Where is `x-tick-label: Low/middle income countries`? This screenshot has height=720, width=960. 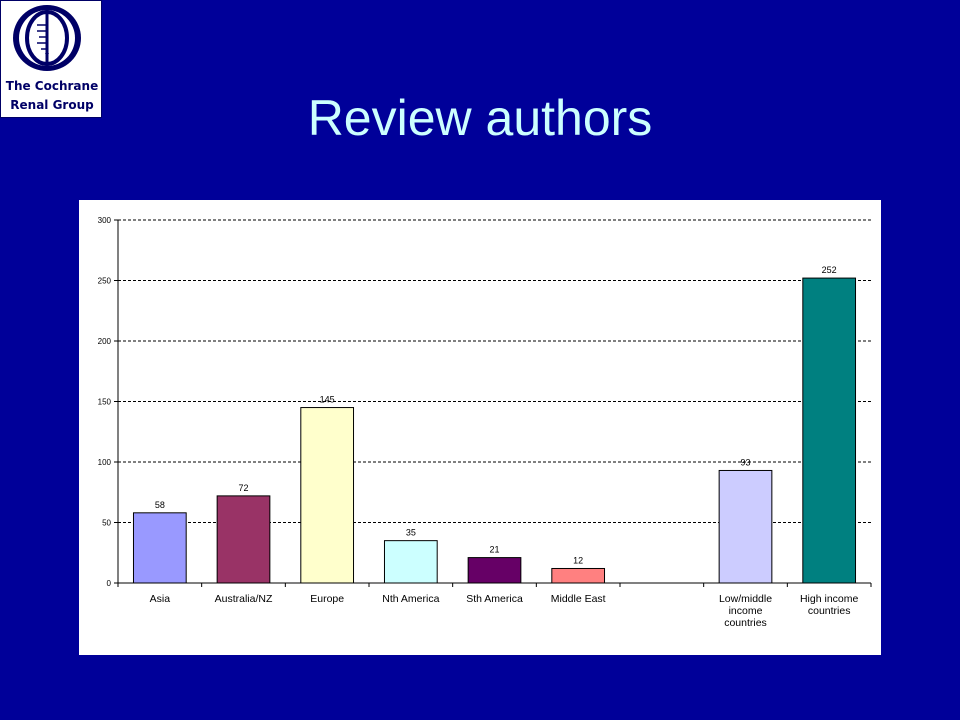 x-tick-label: Low/middle income countries is located at coordinates (745, 611).